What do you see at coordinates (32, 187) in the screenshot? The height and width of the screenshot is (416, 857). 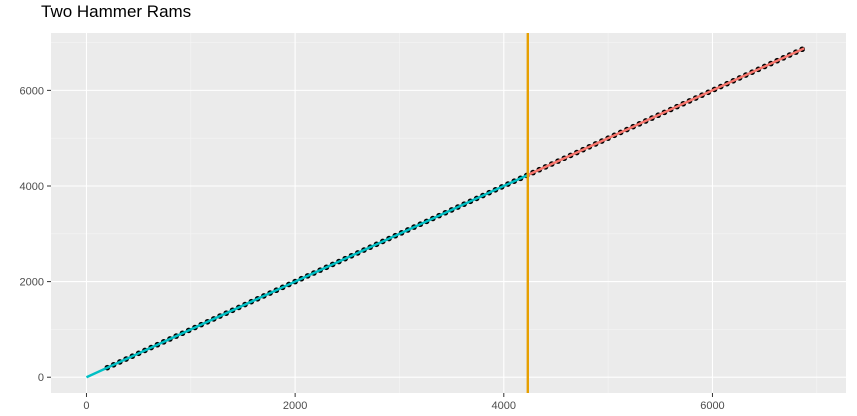 I see `y-tick-label: 4000` at bounding box center [32, 187].